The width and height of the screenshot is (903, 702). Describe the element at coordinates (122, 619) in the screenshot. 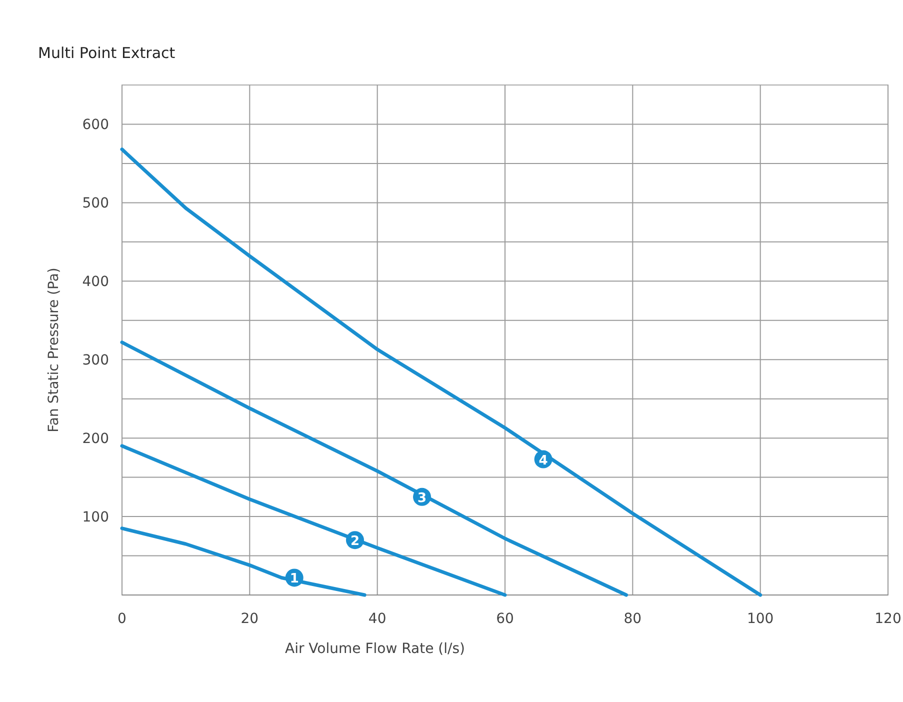

I see `x-tick-label: 0` at that location.